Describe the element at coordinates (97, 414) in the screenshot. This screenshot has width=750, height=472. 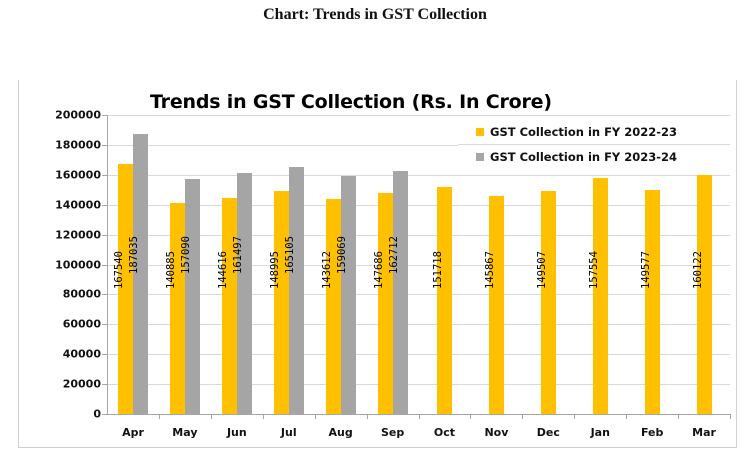
I see `y-tick-label: 0` at that location.